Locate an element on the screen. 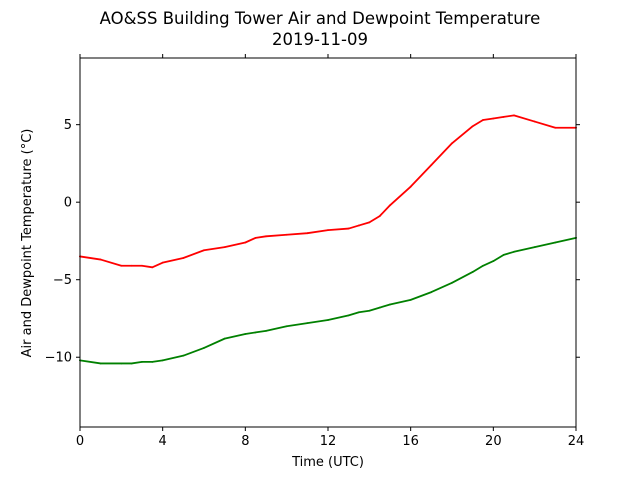 This screenshot has width=640, height=480. x-tick-label: 12 is located at coordinates (328, 441).